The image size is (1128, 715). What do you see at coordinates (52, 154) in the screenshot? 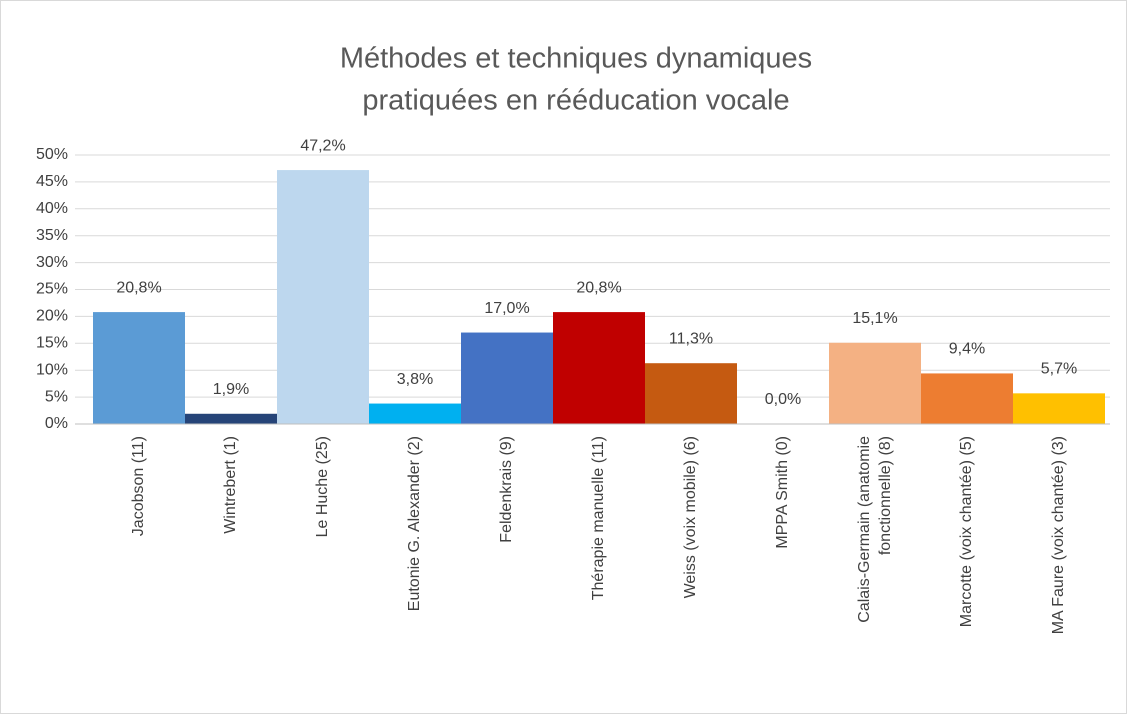
I see `y-tick-label: 50%` at bounding box center [52, 154].